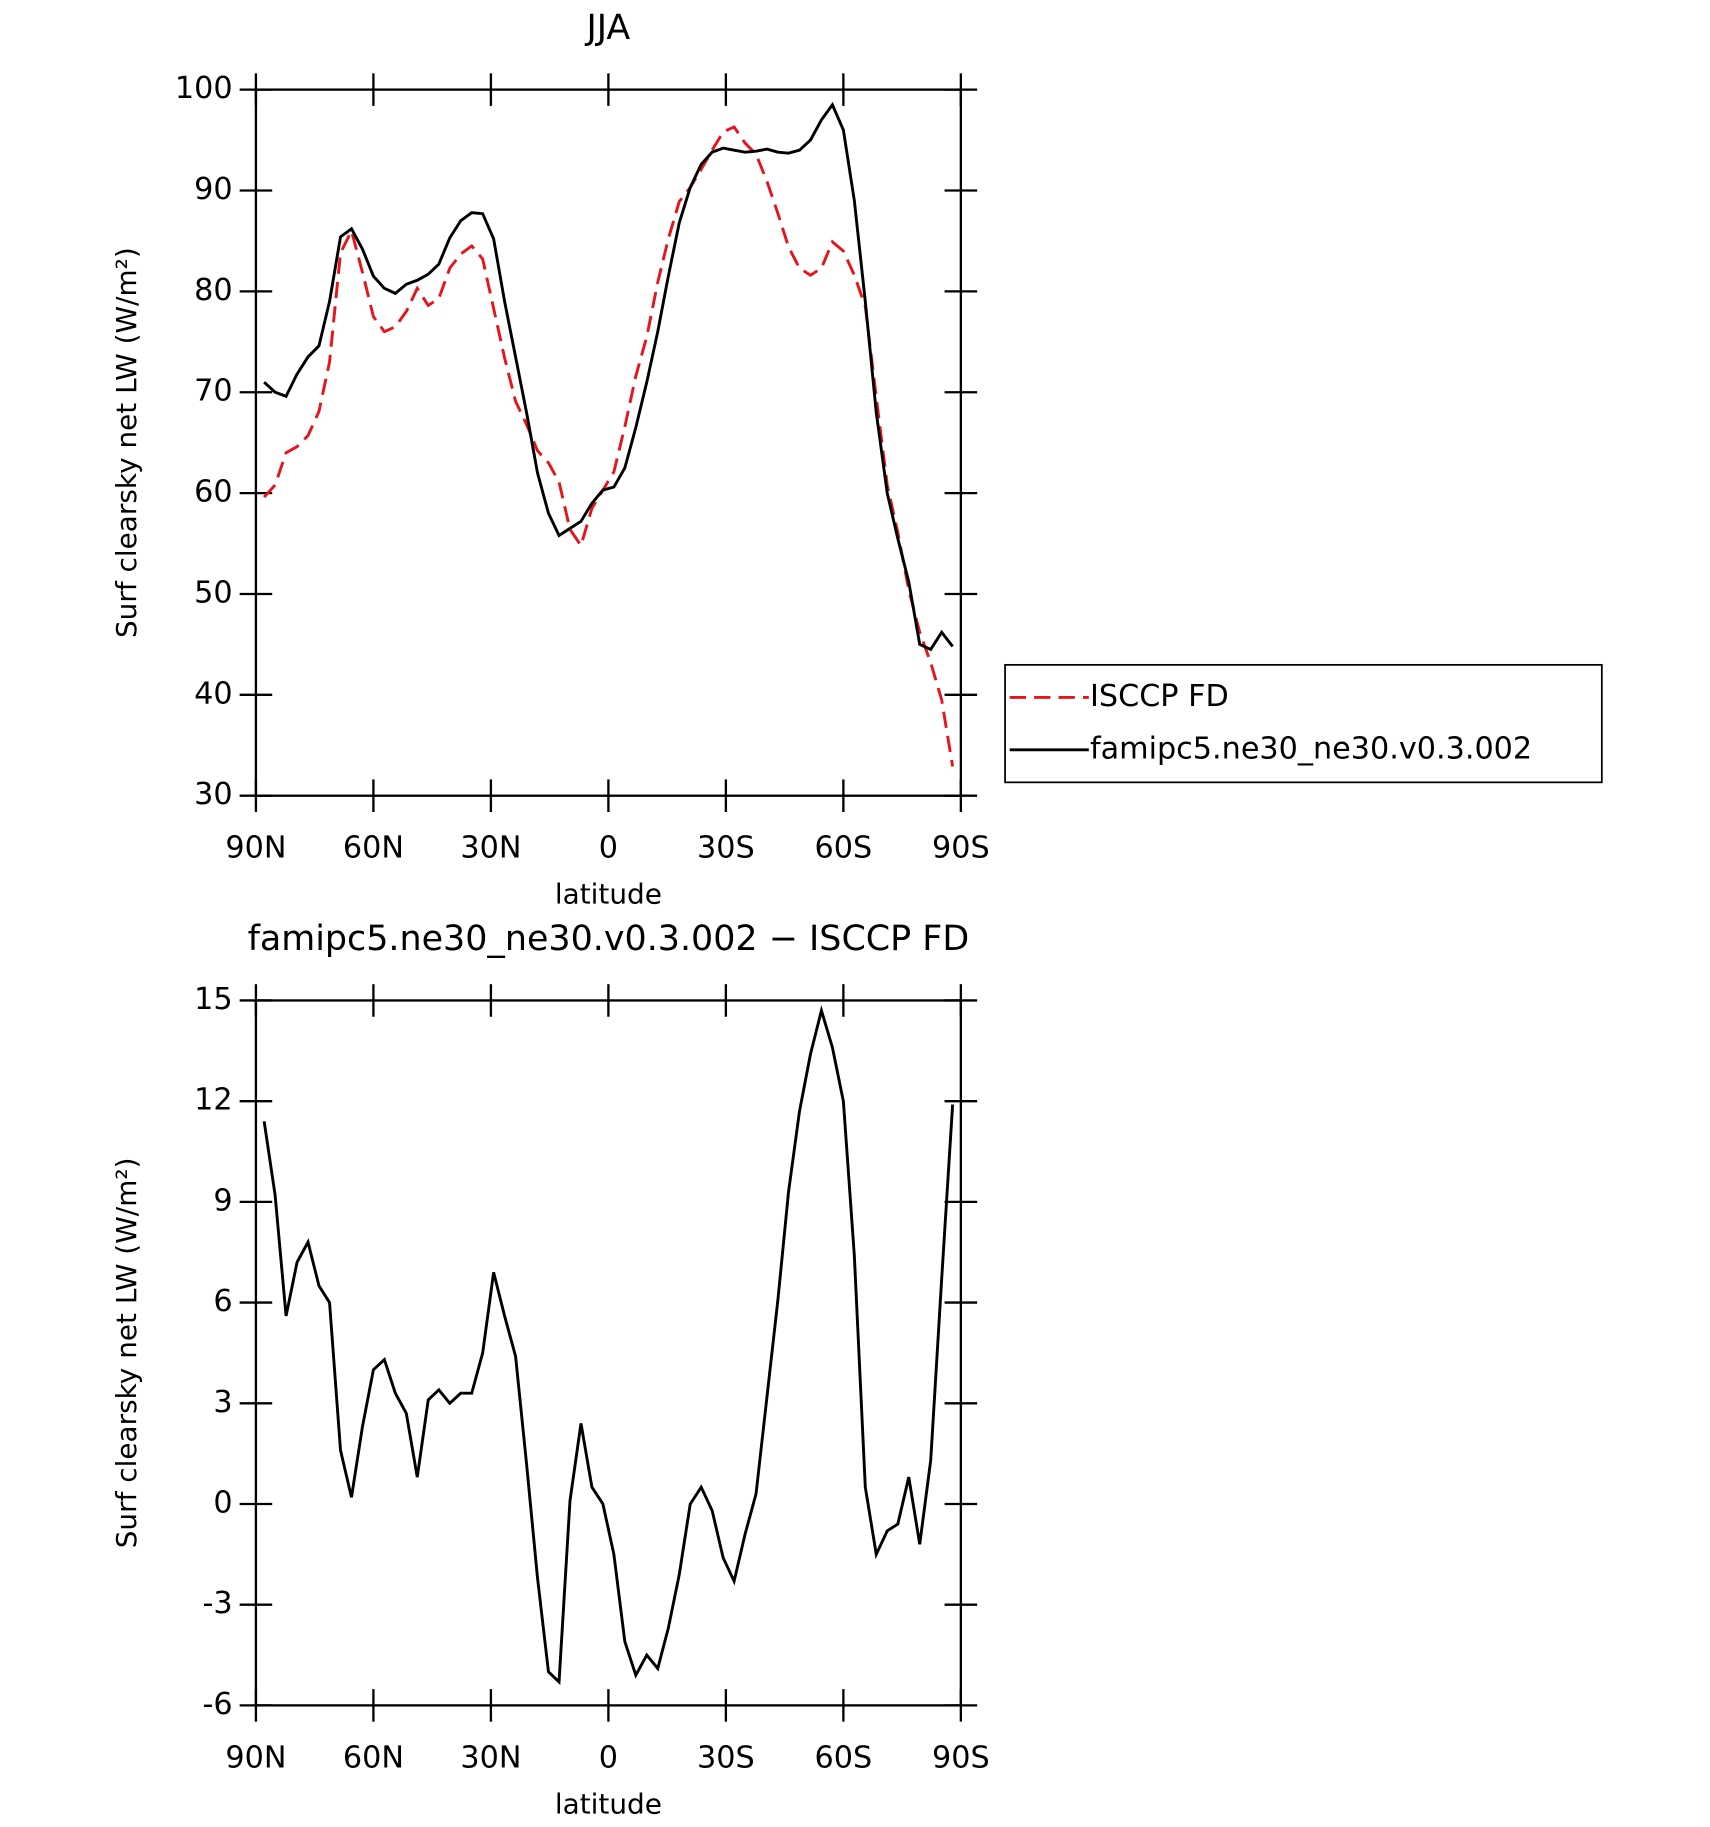  I want to click on y-tick-label: 40, so click(213, 693).